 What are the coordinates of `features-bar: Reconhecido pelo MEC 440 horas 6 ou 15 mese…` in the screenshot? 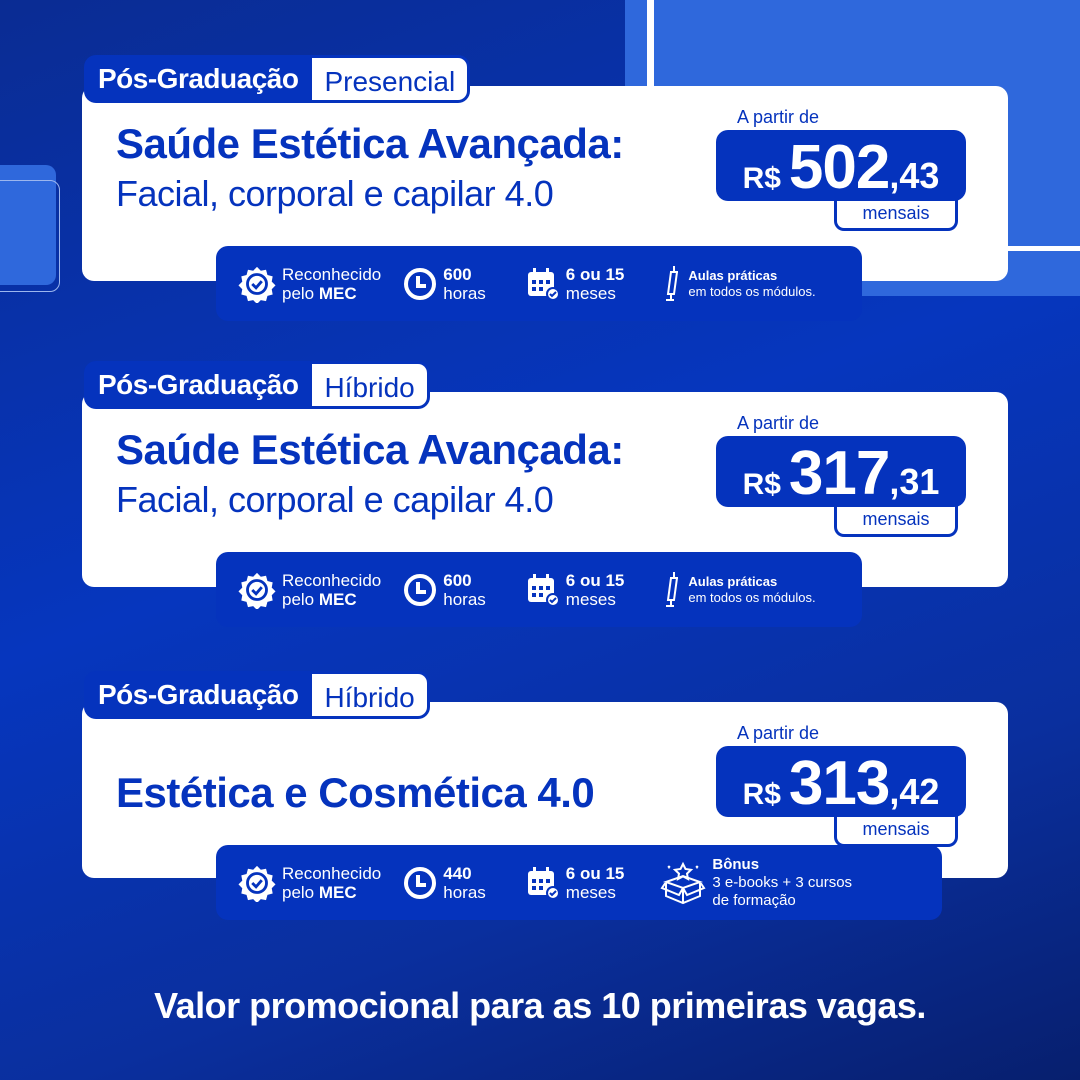 It's located at (579, 882).